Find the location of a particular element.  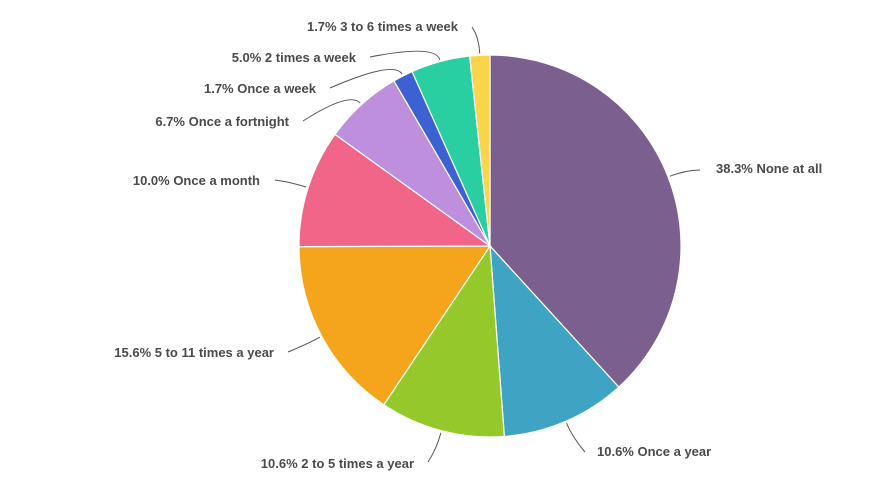

label-once-a-month: 10.0% Once a month is located at coordinates (196, 180).